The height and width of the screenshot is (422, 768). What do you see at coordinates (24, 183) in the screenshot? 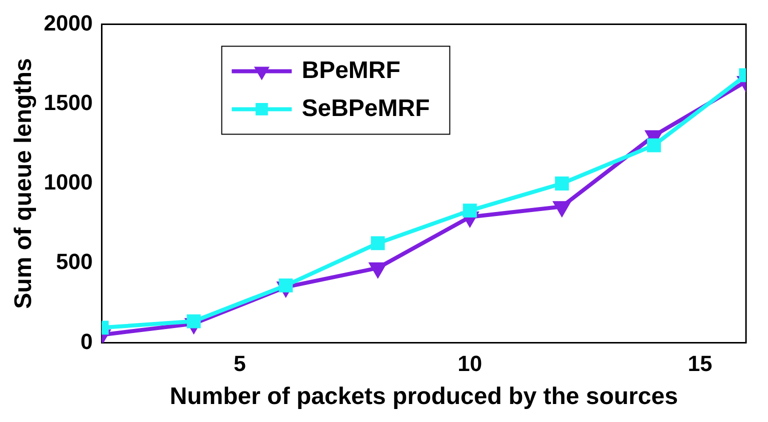
I see `y-axis-title: Sum of queue lengths` at bounding box center [24, 183].